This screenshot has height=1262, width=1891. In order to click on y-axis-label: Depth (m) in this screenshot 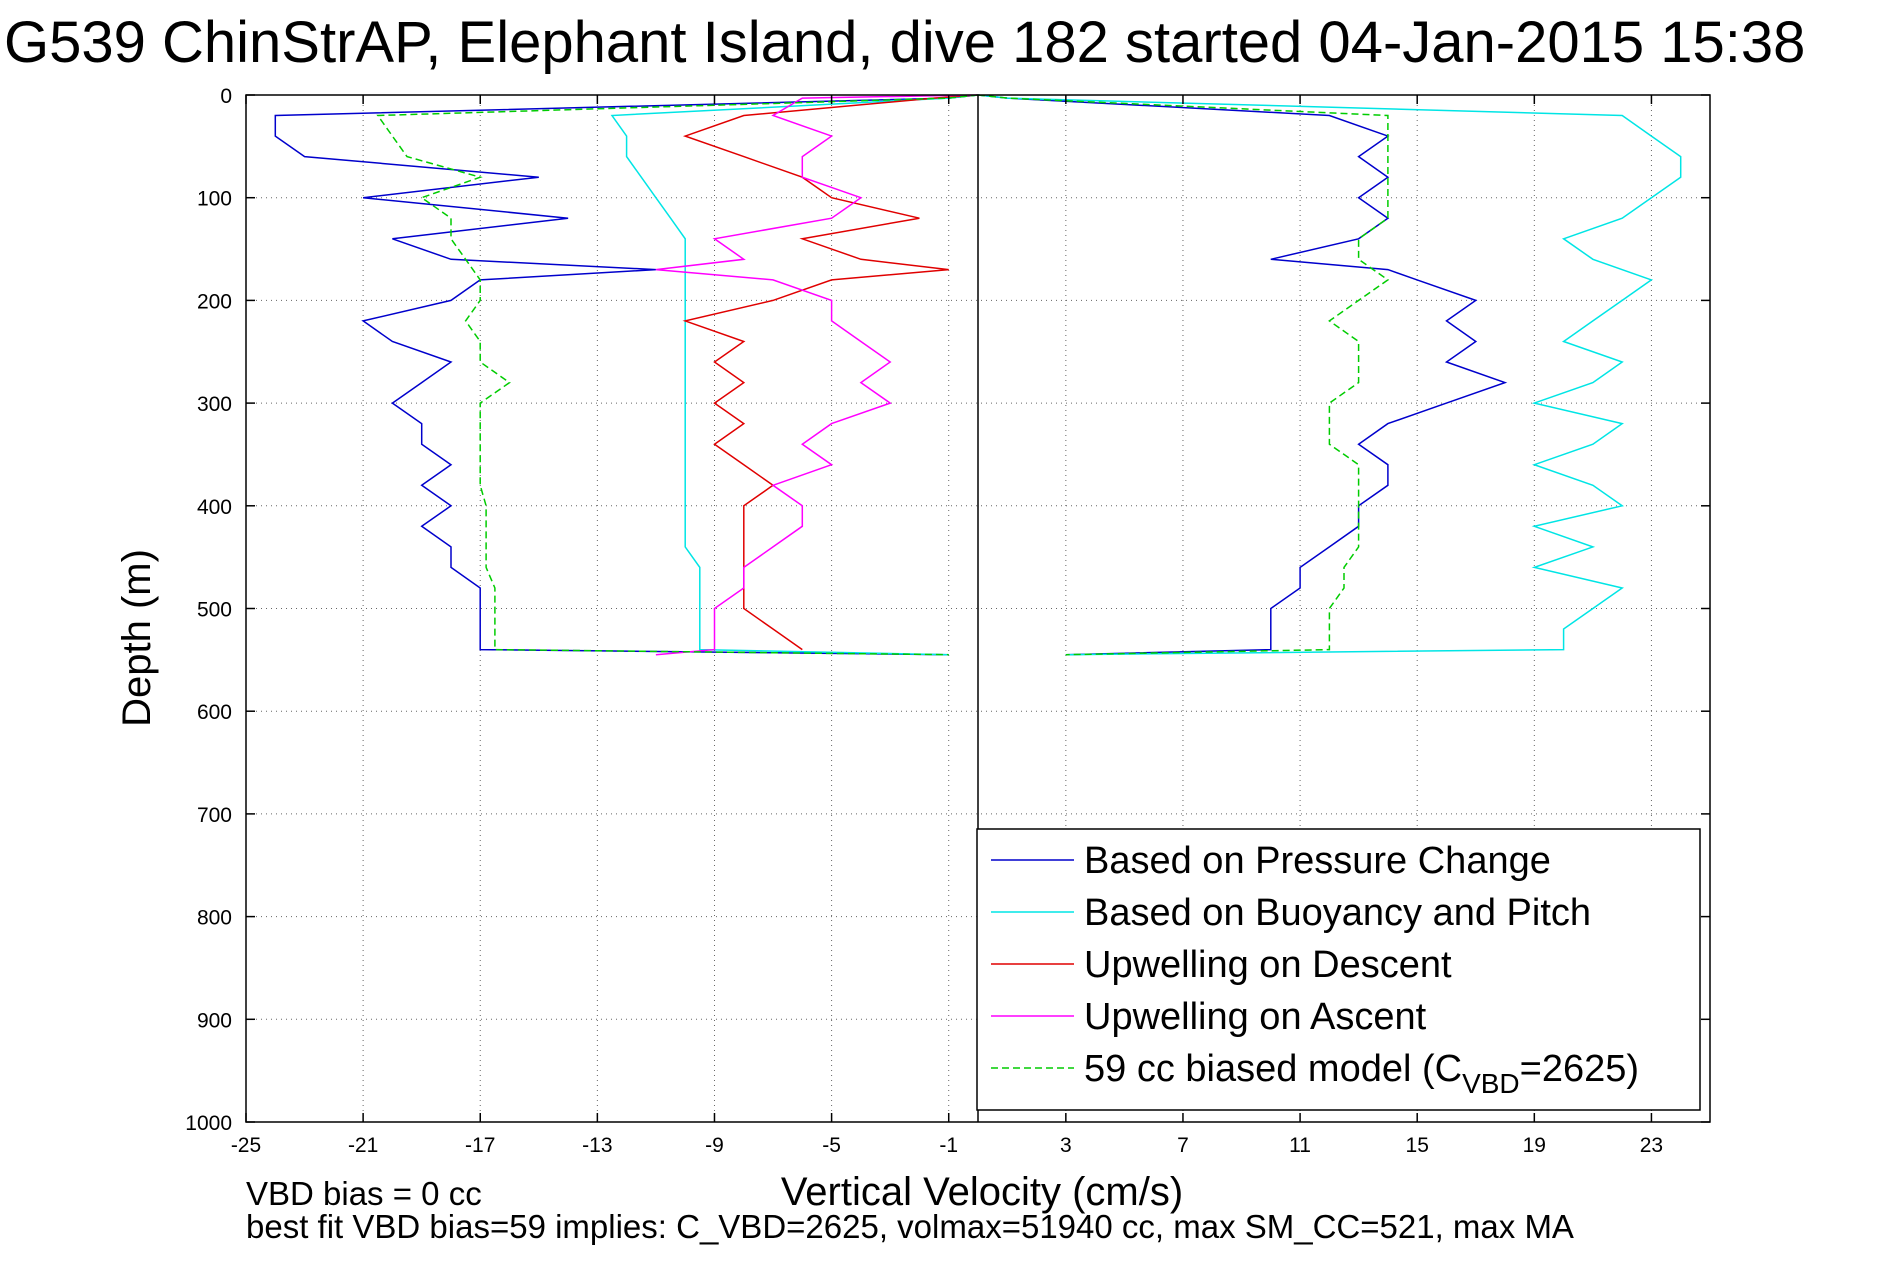, I will do `click(137, 638)`.